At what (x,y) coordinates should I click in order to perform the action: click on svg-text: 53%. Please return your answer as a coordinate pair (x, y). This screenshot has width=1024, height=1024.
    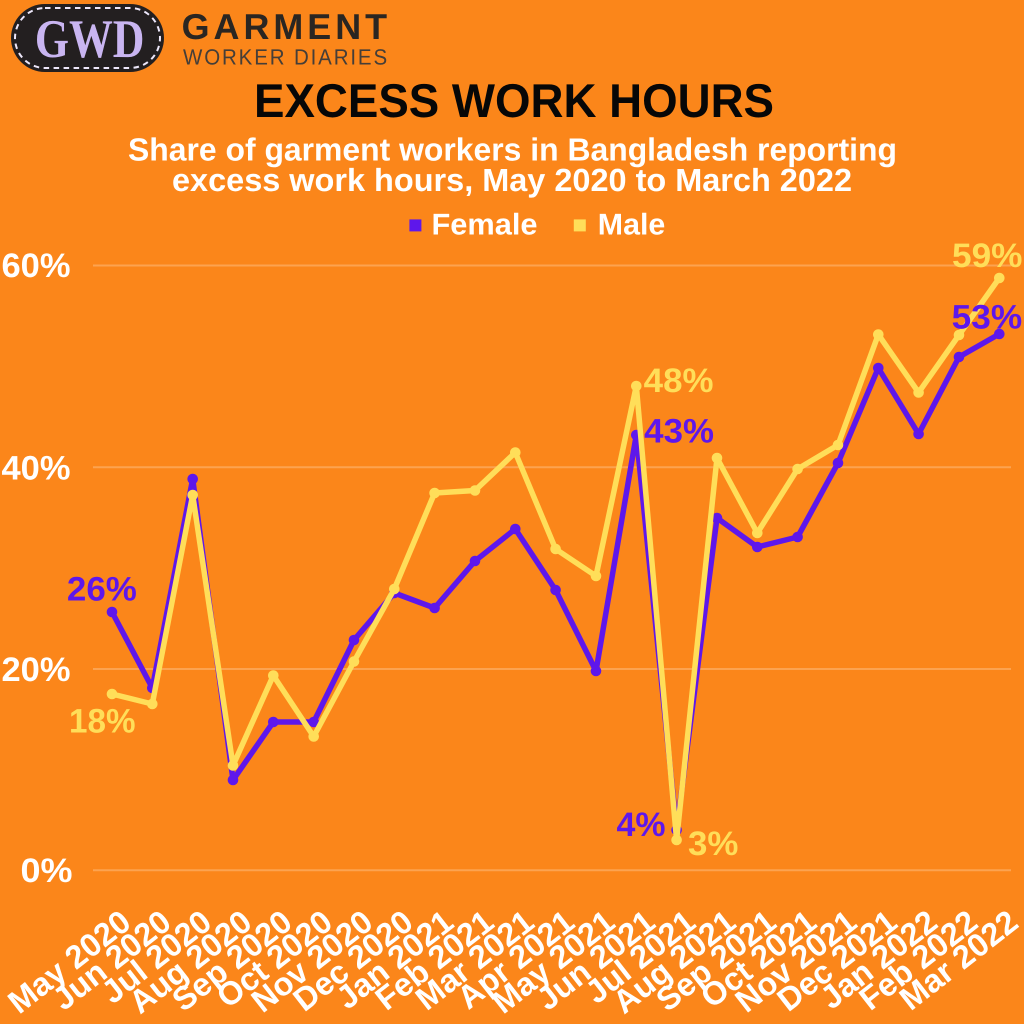
    Looking at the image, I should click on (987, 318).